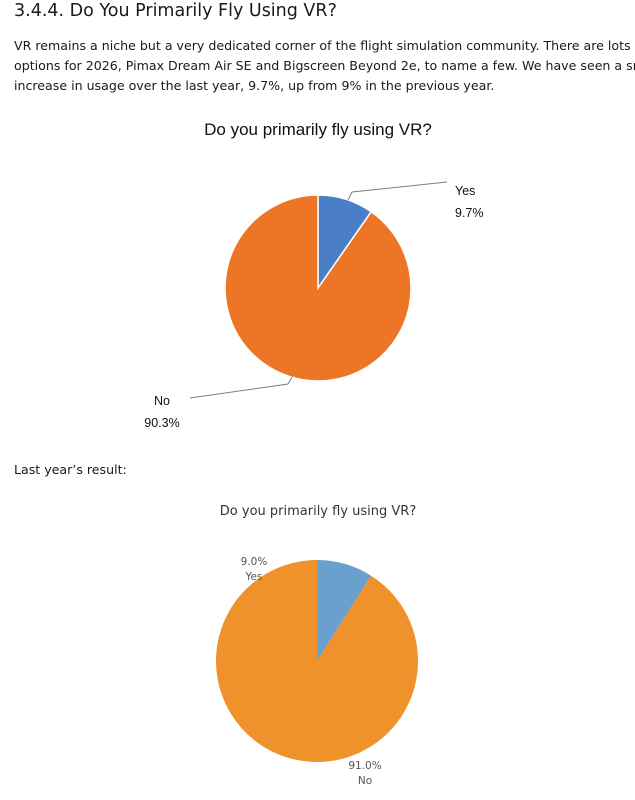  Describe the element at coordinates (161, 423) in the screenshot. I see `slice-value-label-no: 90.3%` at that location.